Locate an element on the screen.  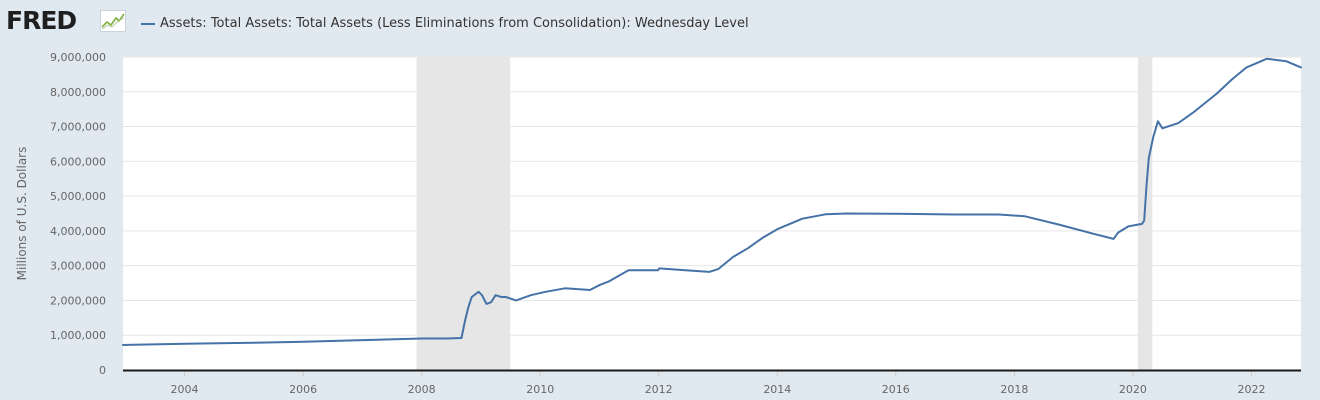
y-tick-label: 3,000,000 is located at coordinates (78, 266).